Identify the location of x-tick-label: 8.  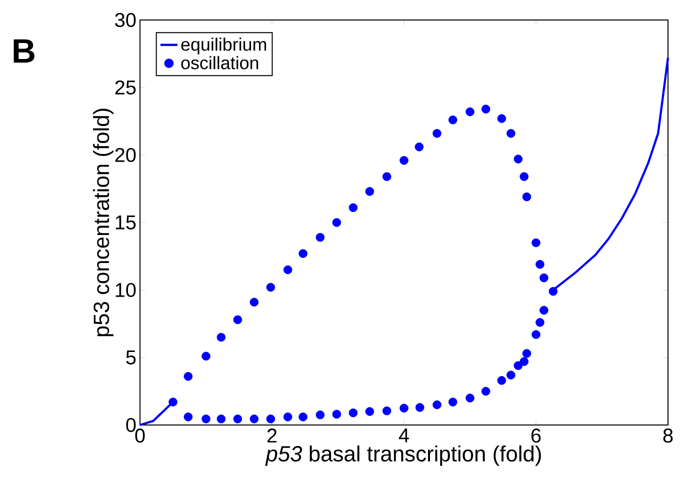
(668, 435).